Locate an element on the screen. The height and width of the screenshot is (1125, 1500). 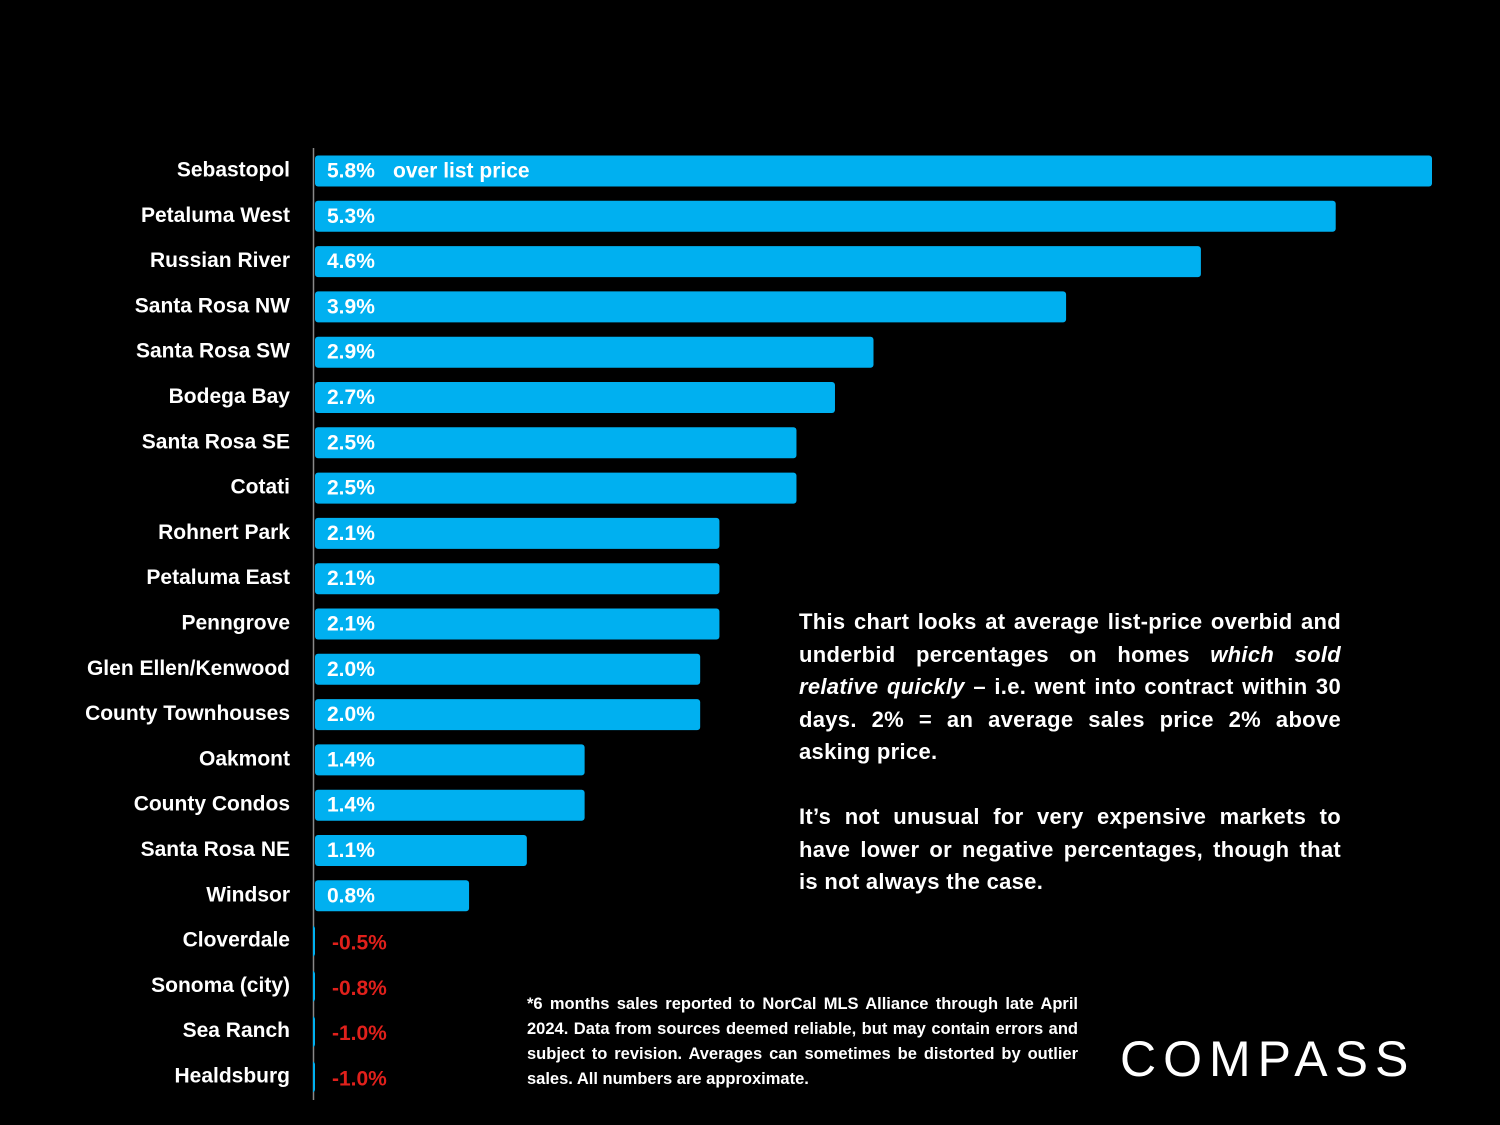
logo: COMPASS is located at coordinates (1268, 1059).